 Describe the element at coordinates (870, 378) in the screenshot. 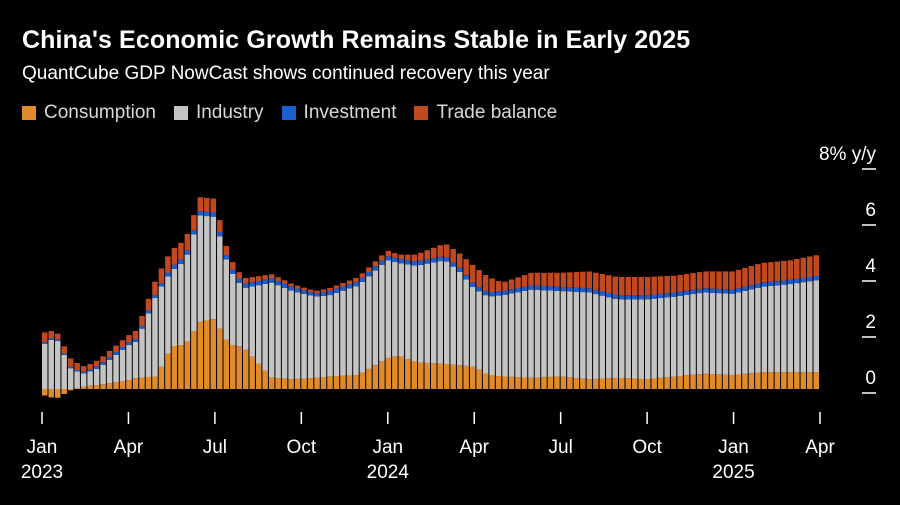

I see `y-tick-label: 0` at that location.